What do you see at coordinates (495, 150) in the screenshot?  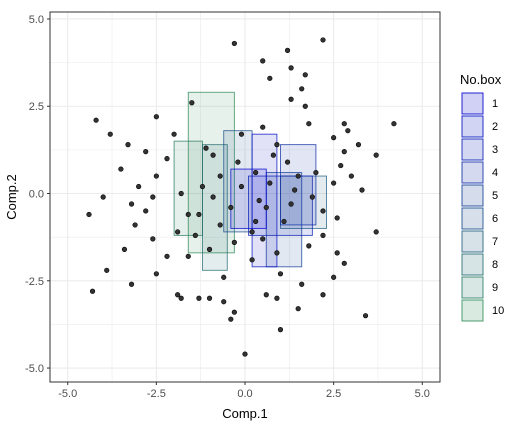 I see `legend-label-3: 3` at bounding box center [495, 150].